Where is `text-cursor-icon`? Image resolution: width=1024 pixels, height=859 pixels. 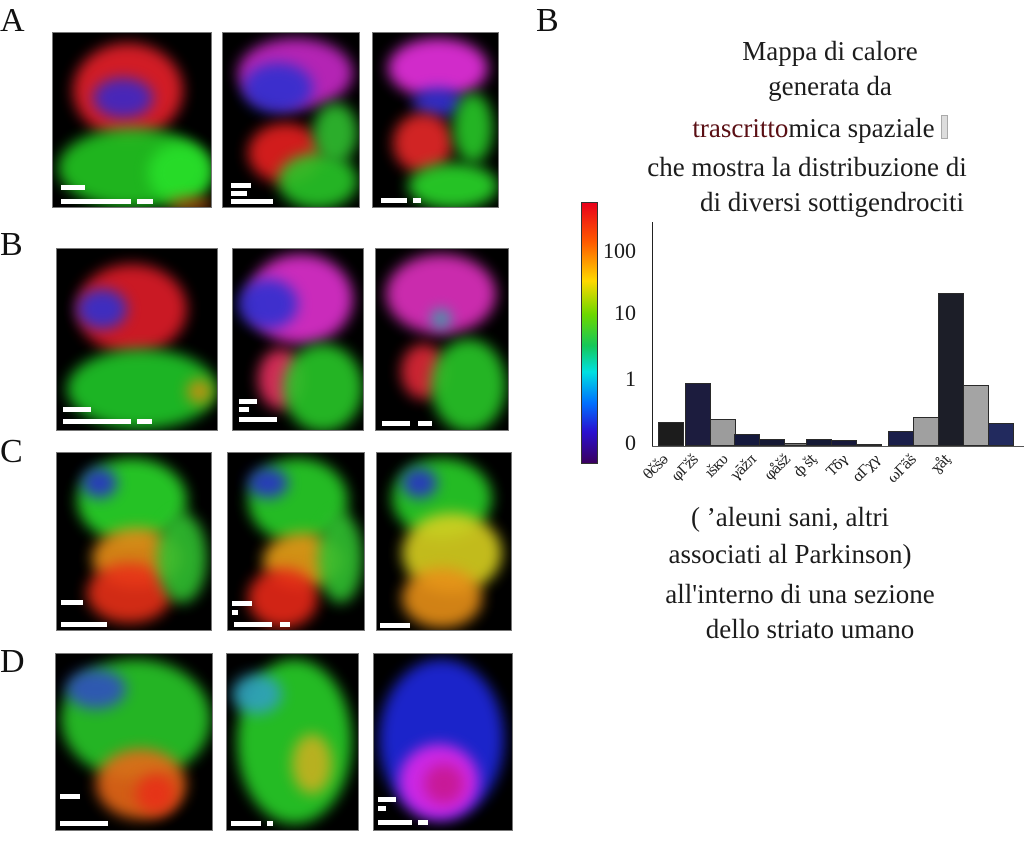 text-cursor-icon is located at coordinates (944, 127).